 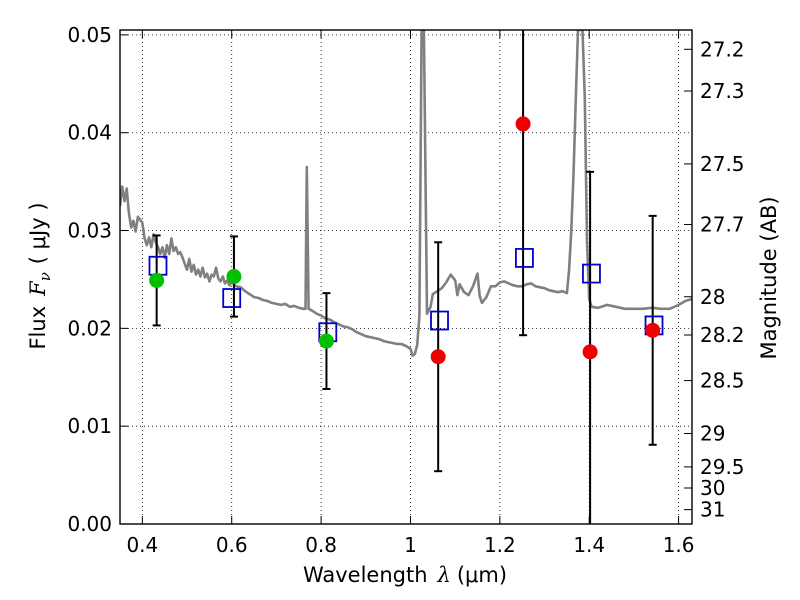 I want to click on y-tick-label: 0.02, so click(x=89, y=328).